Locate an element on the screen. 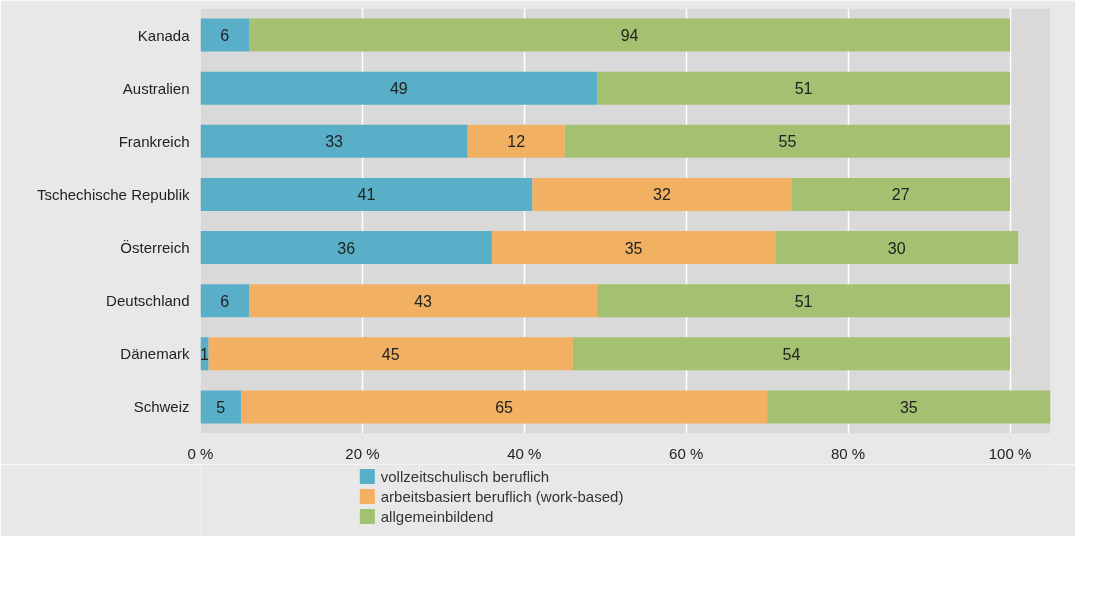 This screenshot has width=1107, height=604. data-label: 41 is located at coordinates (366, 195).